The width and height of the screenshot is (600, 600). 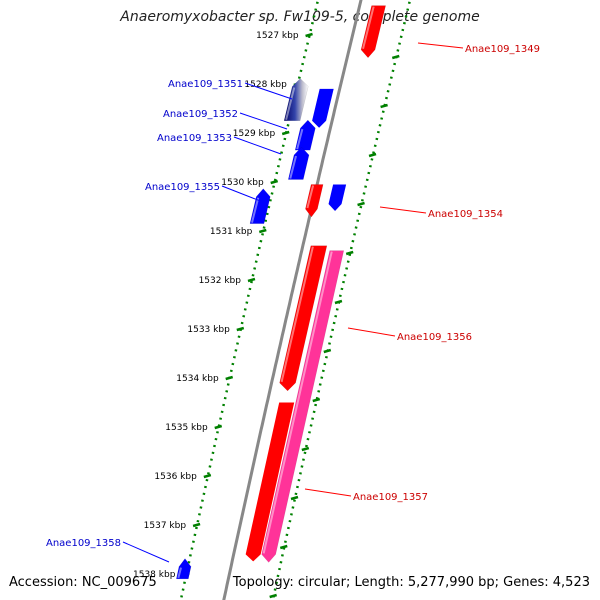 I want to click on scale-tick-label: 1536 kbp, so click(x=175, y=477).